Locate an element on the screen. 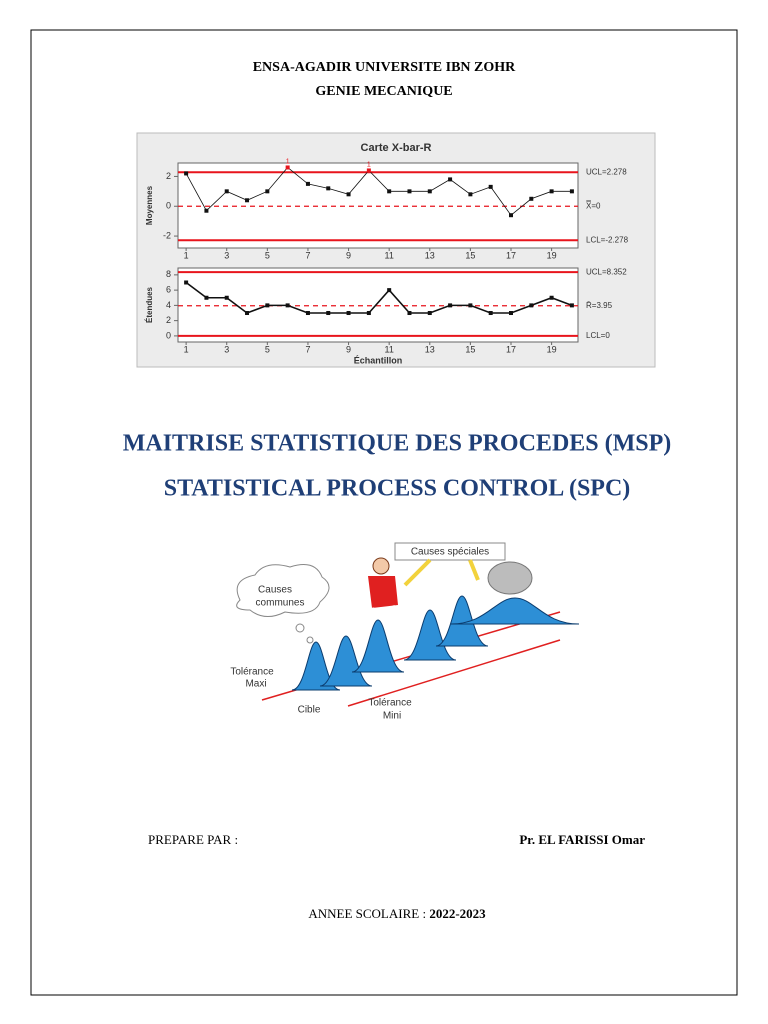 This screenshot has width=768, height=1024. year-label: ANNEE SCOLAIRE : is located at coordinates (368, 913).